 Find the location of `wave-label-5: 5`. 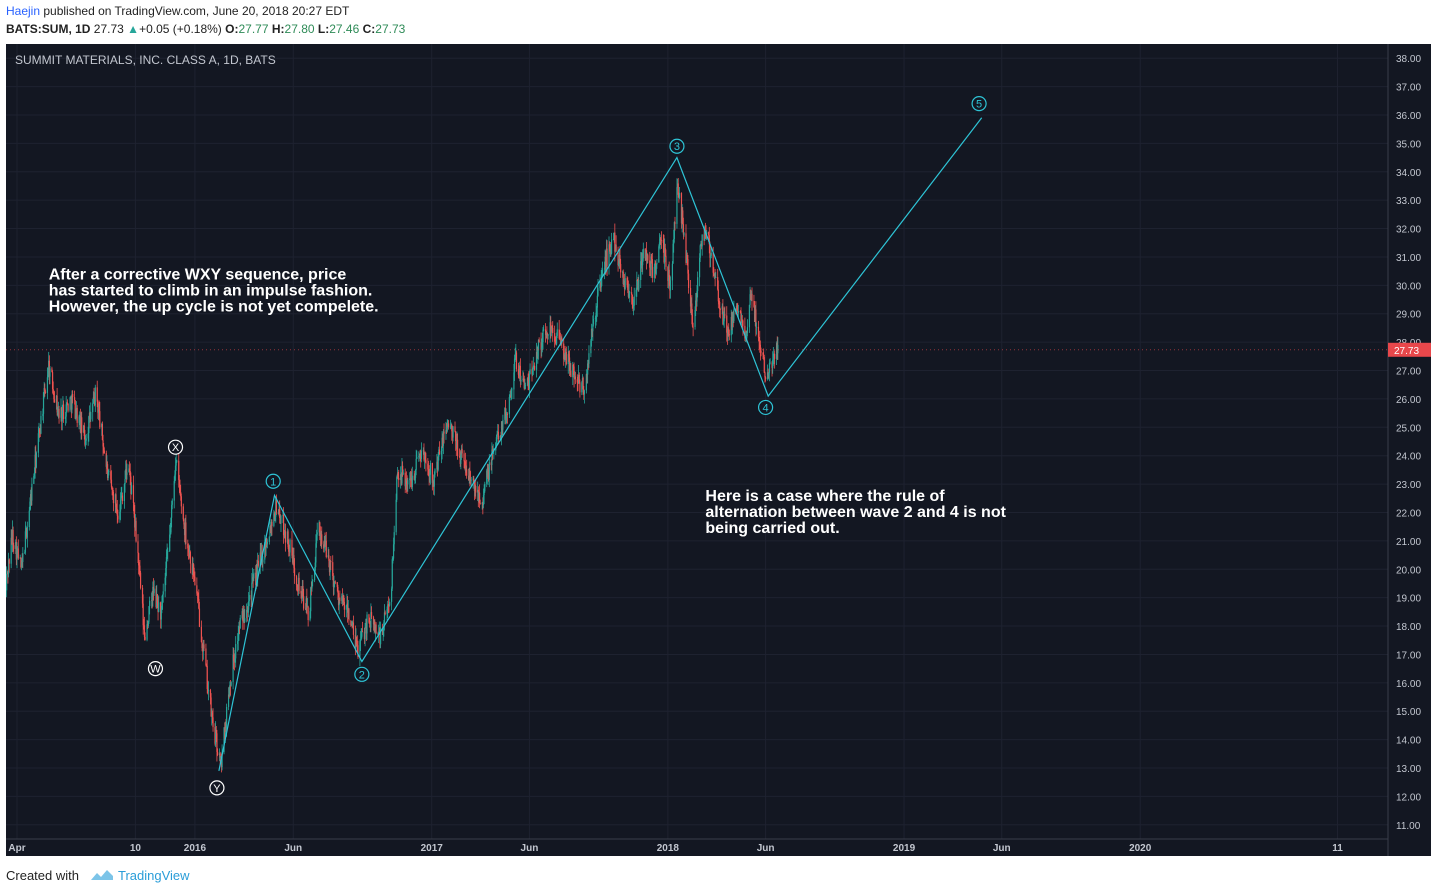

wave-label-5: 5 is located at coordinates (979, 105).